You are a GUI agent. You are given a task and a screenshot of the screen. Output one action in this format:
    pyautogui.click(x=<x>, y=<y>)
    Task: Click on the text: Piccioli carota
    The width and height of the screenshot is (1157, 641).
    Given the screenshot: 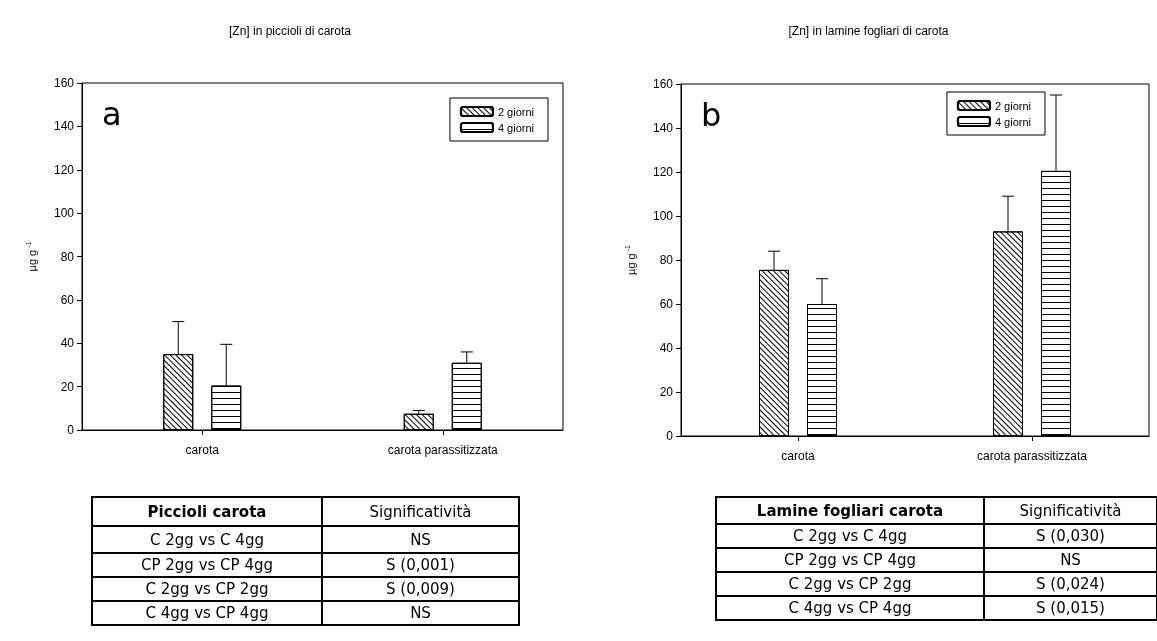 What is the action you would take?
    pyautogui.click(x=207, y=511)
    